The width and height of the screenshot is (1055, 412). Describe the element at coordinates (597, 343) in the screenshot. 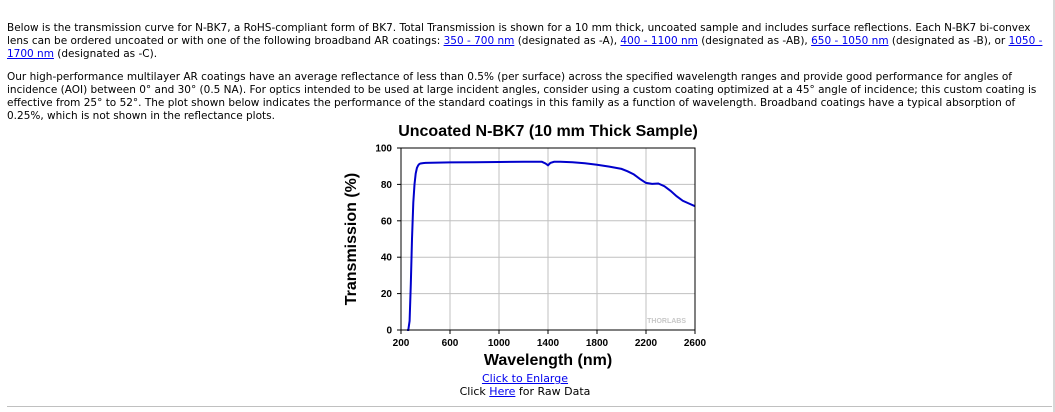

I see `x-tick-label: 1800` at that location.